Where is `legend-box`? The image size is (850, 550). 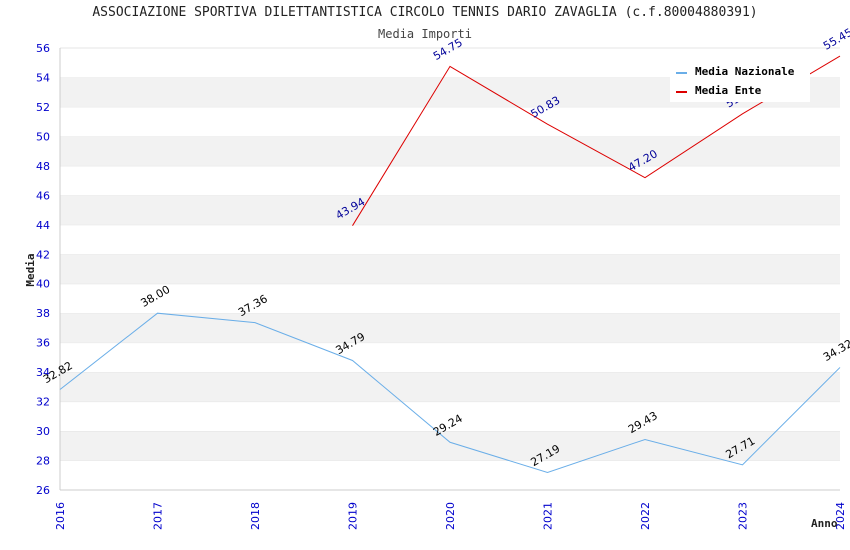
legend-box is located at coordinates (740, 81).